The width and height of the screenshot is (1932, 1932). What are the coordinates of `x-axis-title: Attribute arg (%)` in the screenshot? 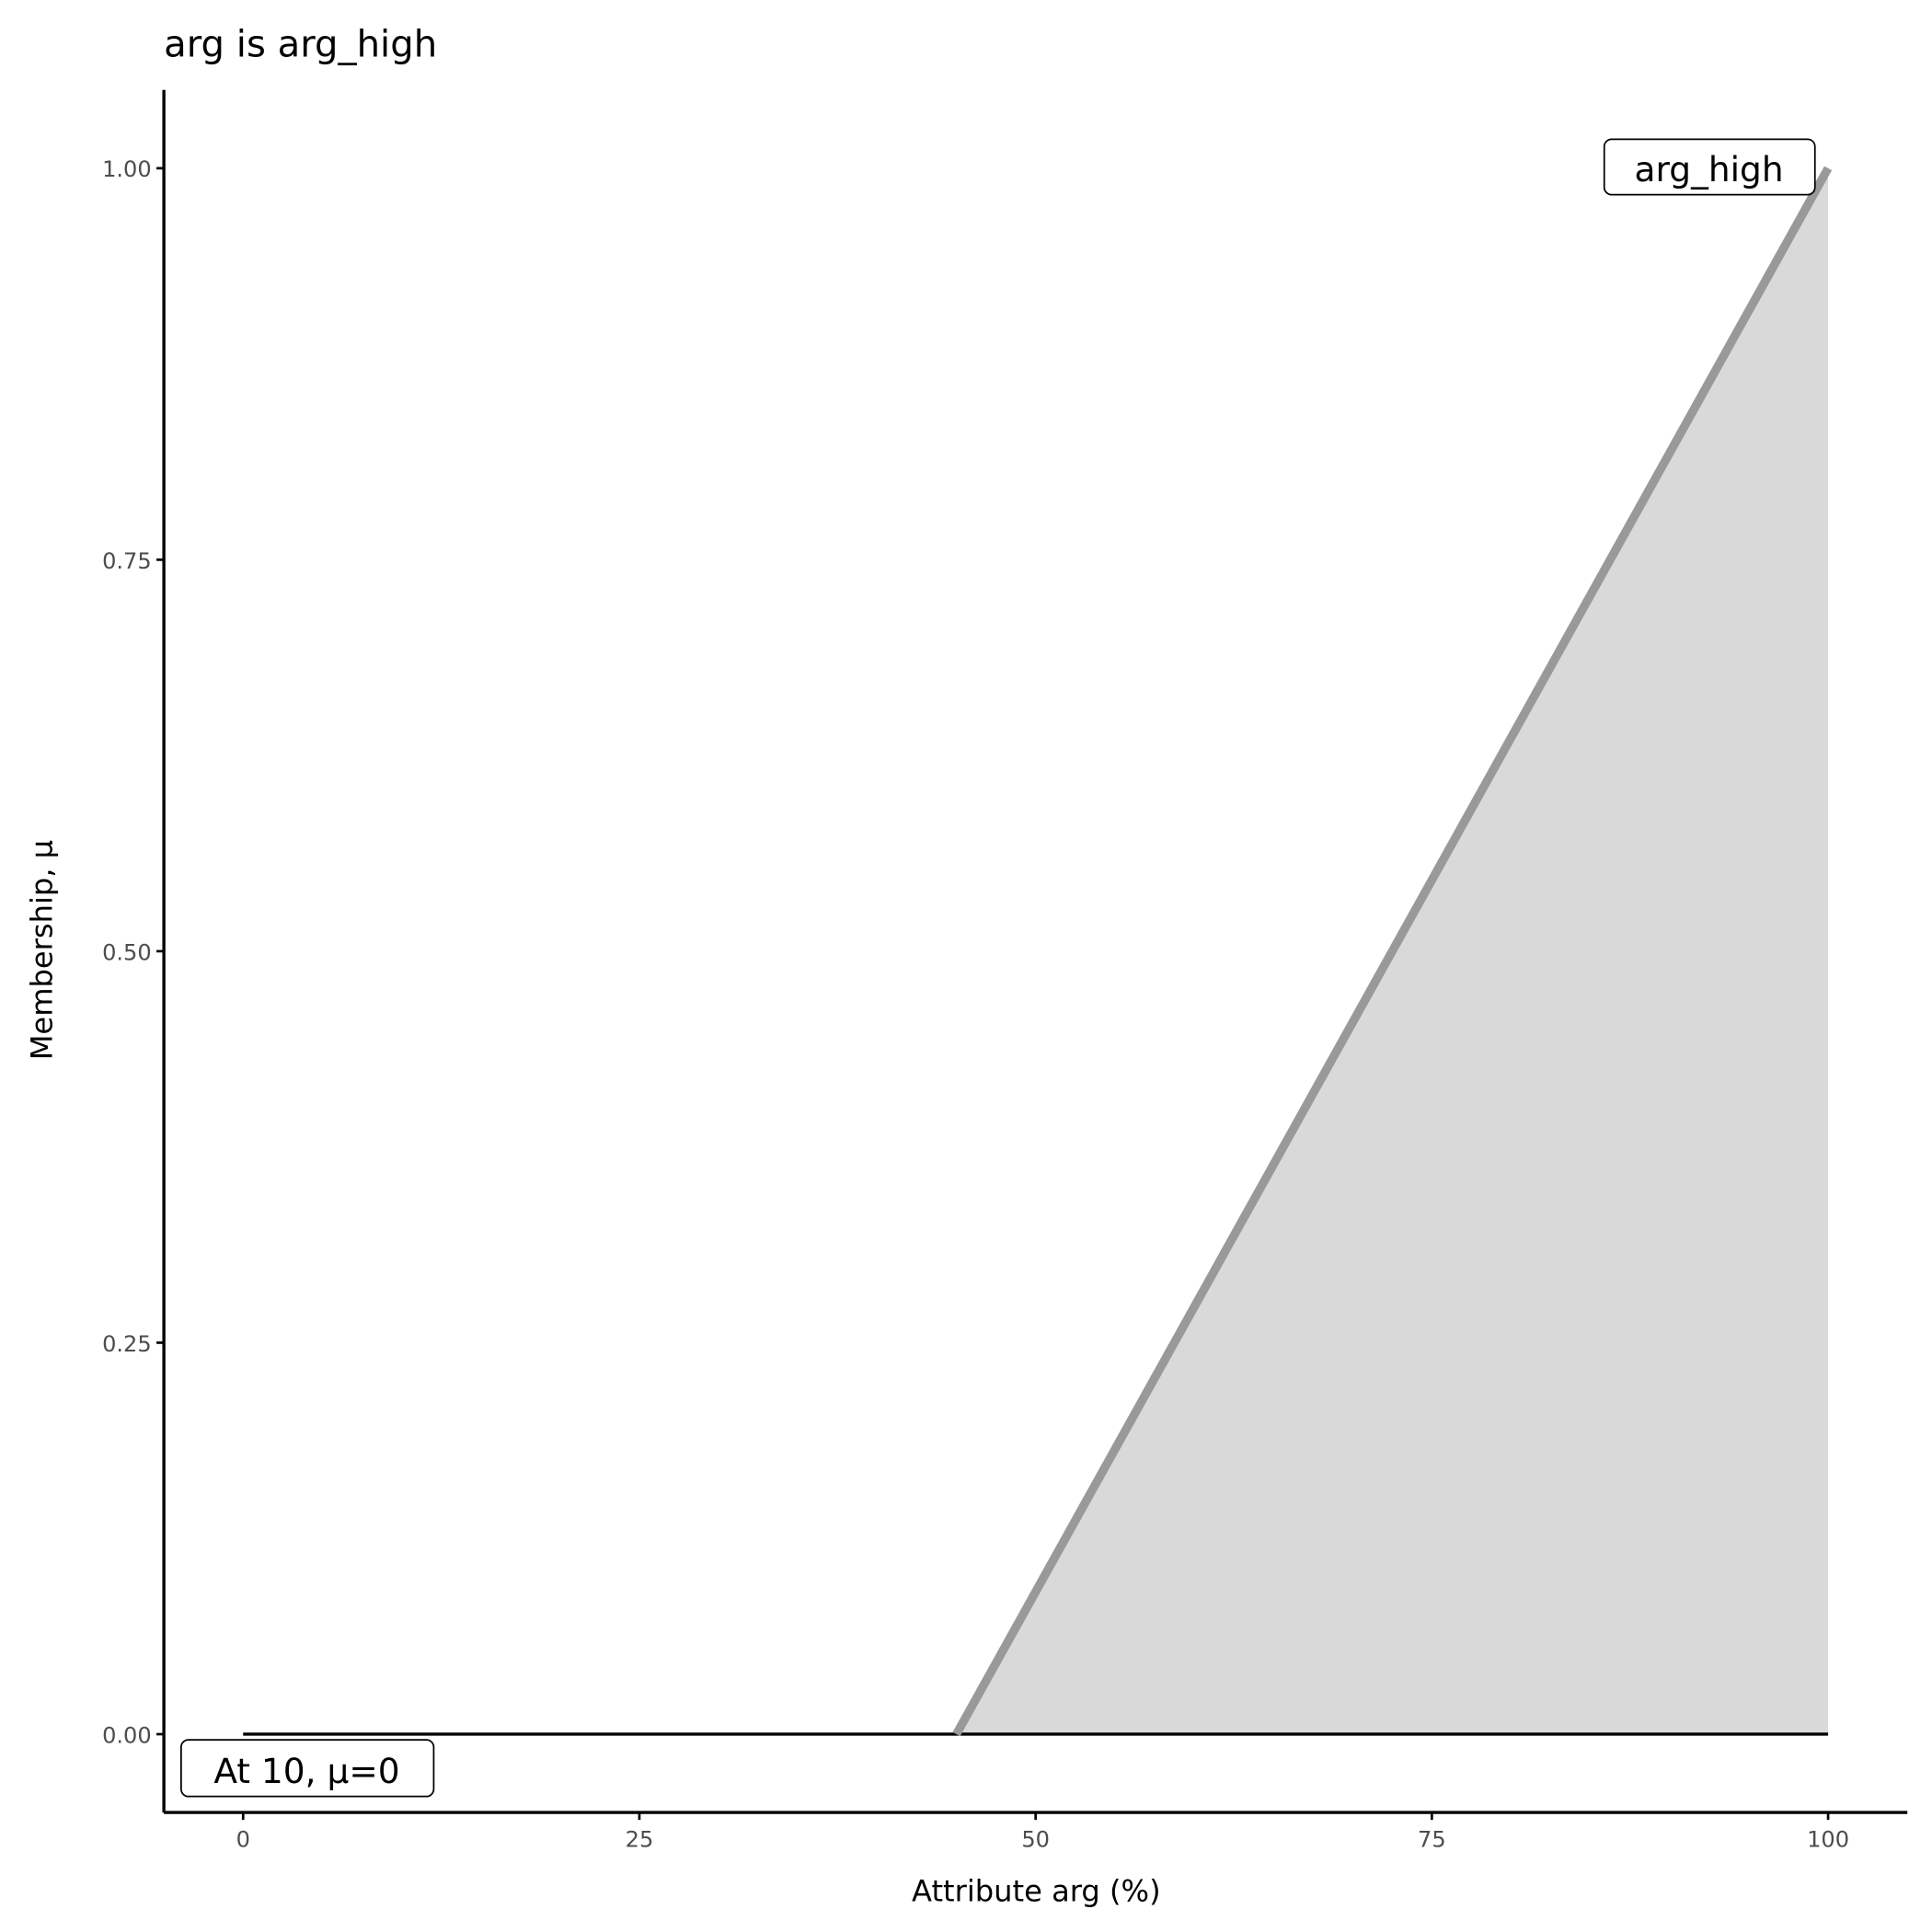 It's located at (1036, 1891).